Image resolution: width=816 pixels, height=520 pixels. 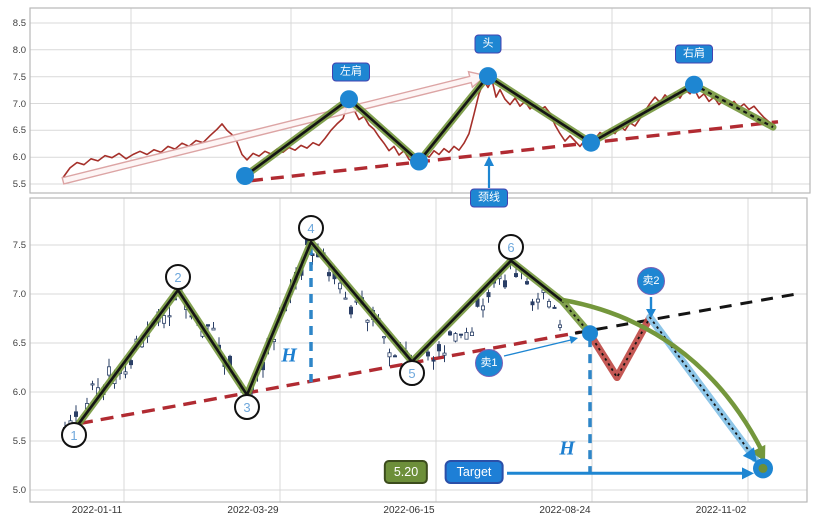 I want to click on zigzag-core, so click(x=469, y=126).